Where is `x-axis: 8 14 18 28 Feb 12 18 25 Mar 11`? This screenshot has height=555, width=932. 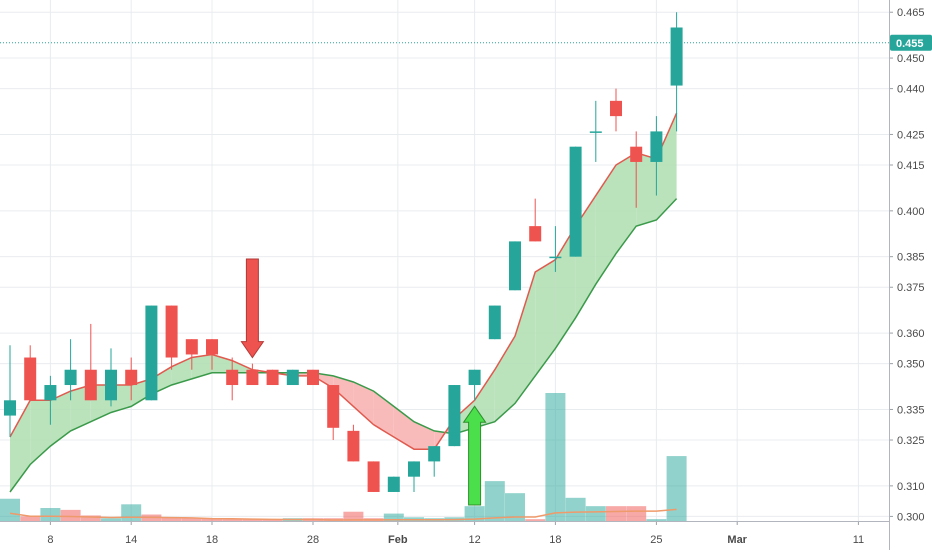
x-axis: 8 14 18 28 Feb 12 18 25 Mar 11 is located at coordinates (444, 533).